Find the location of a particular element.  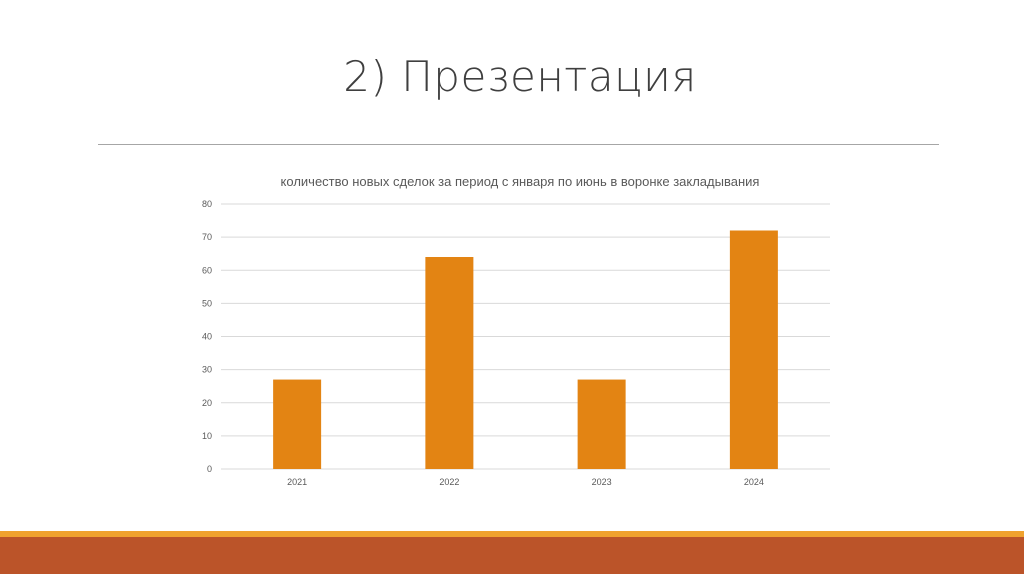

bar-2023 is located at coordinates (601, 424).